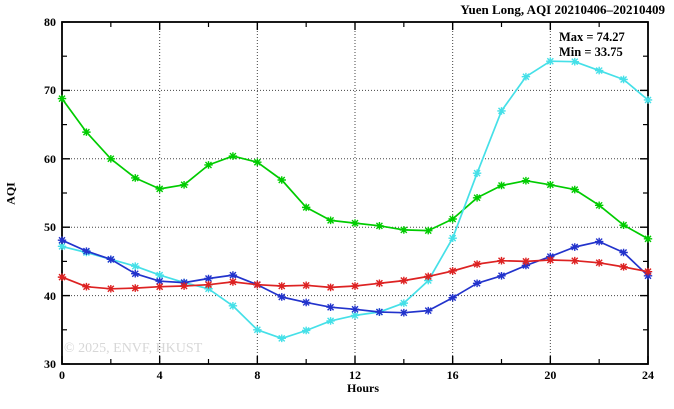  Describe the element at coordinates (355, 375) in the screenshot. I see `x-tick-label: 12` at that location.